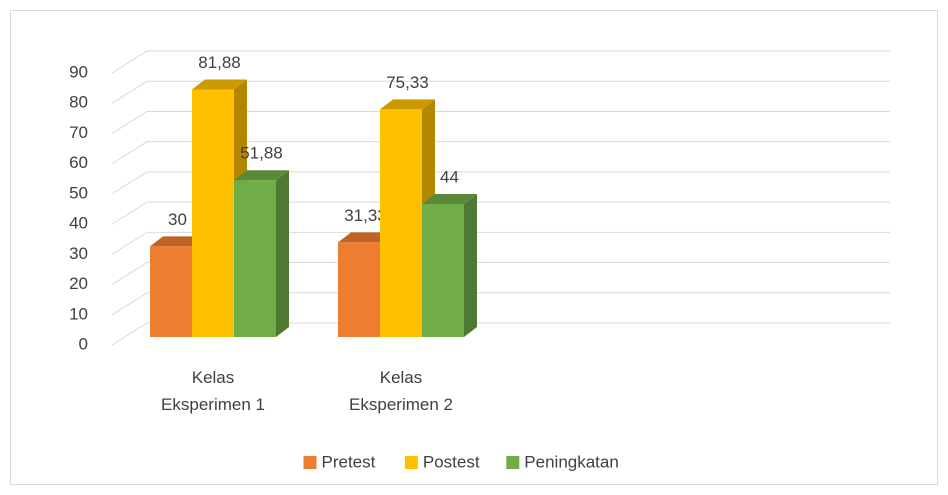 The image size is (948, 495). I want to click on legend-label: Pretest, so click(349, 461).